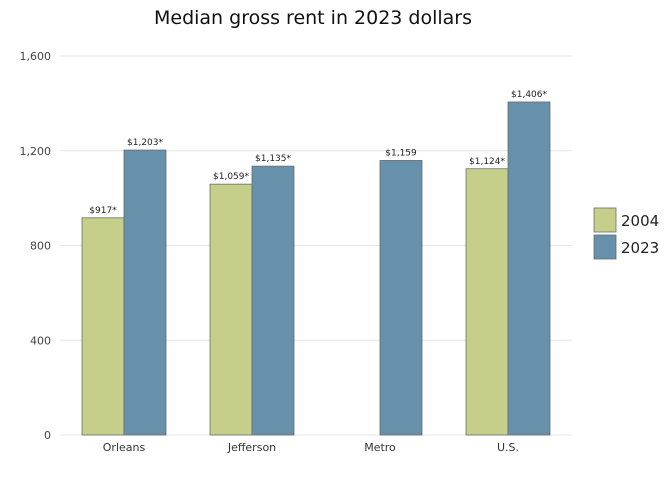  I want to click on y-tick-label: 400, so click(40, 340).